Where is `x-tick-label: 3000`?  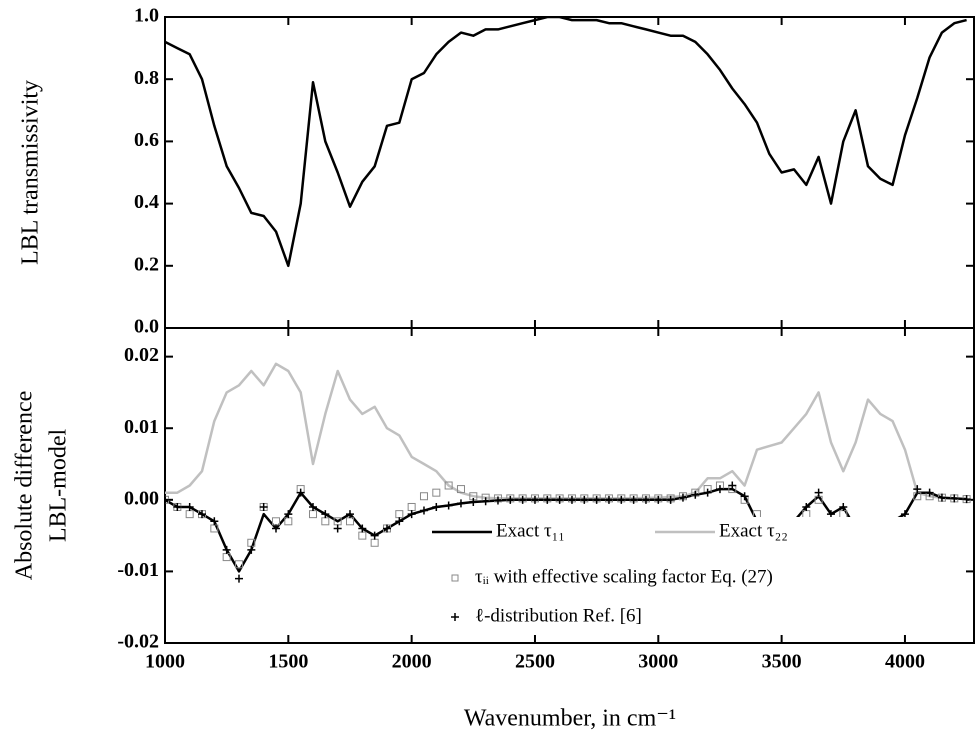 x-tick-label: 3000 is located at coordinates (658, 662).